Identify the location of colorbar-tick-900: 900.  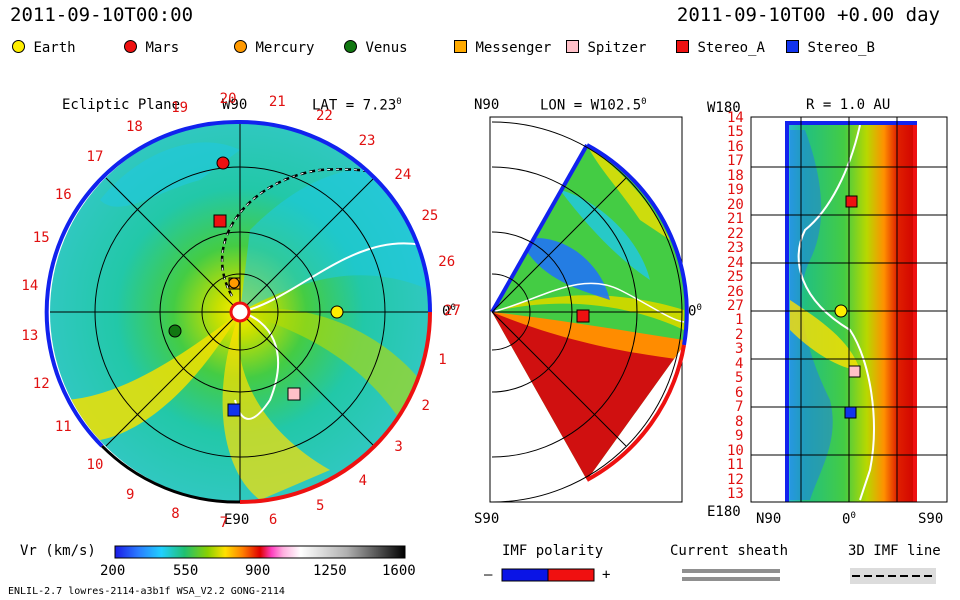
(258, 571).